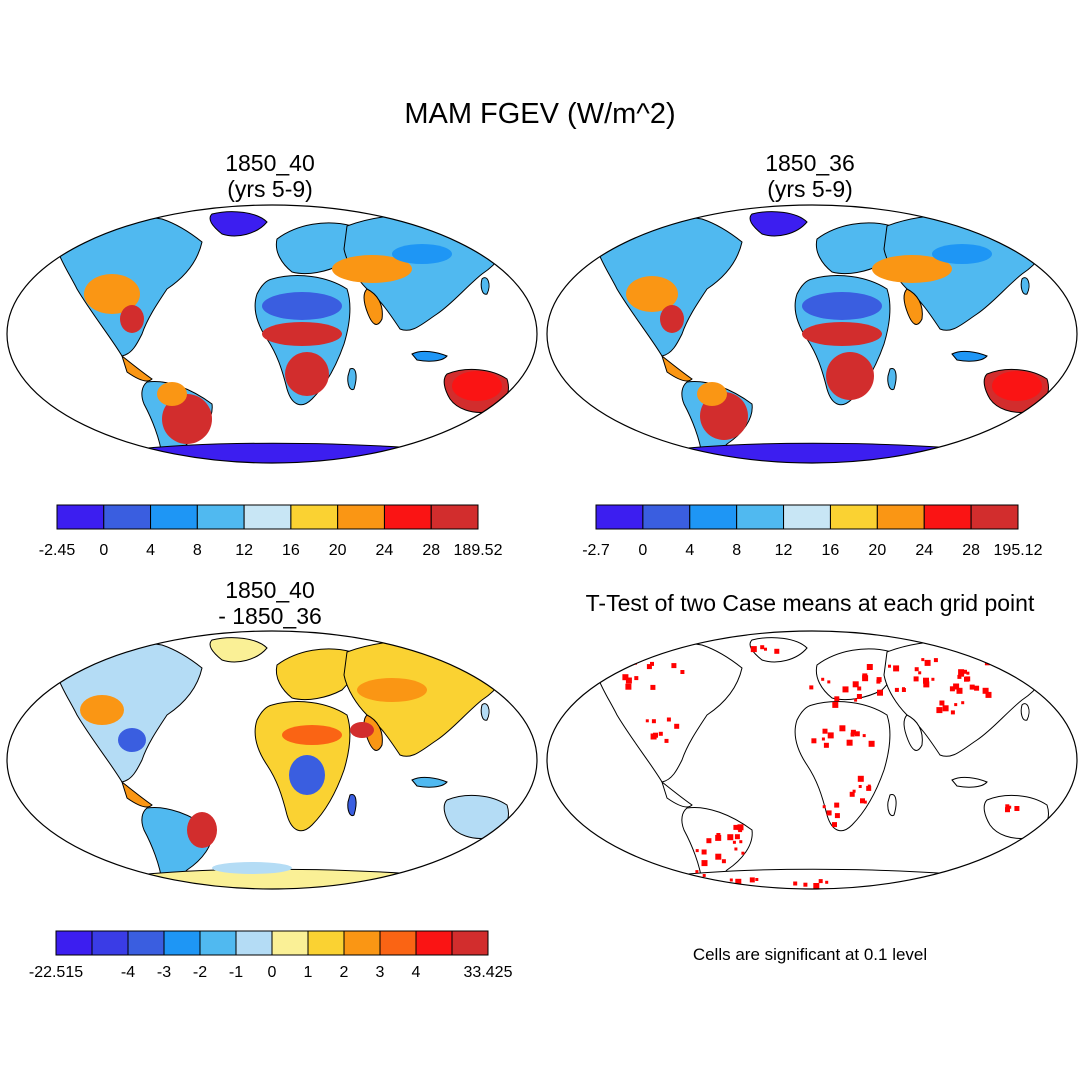  I want to click on colorbar-tick-label: 33.425, so click(488, 972).